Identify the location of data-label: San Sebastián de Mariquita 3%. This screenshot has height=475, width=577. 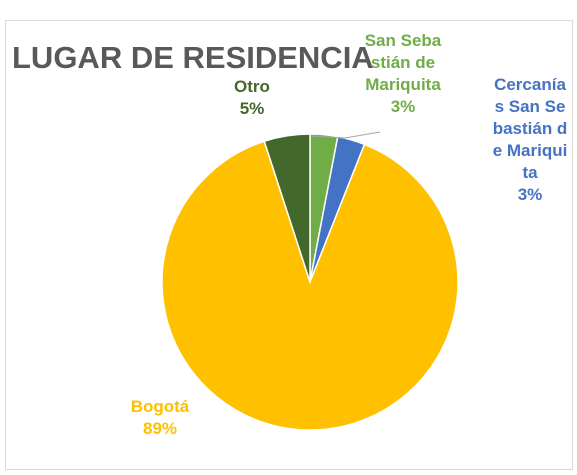
(403, 74).